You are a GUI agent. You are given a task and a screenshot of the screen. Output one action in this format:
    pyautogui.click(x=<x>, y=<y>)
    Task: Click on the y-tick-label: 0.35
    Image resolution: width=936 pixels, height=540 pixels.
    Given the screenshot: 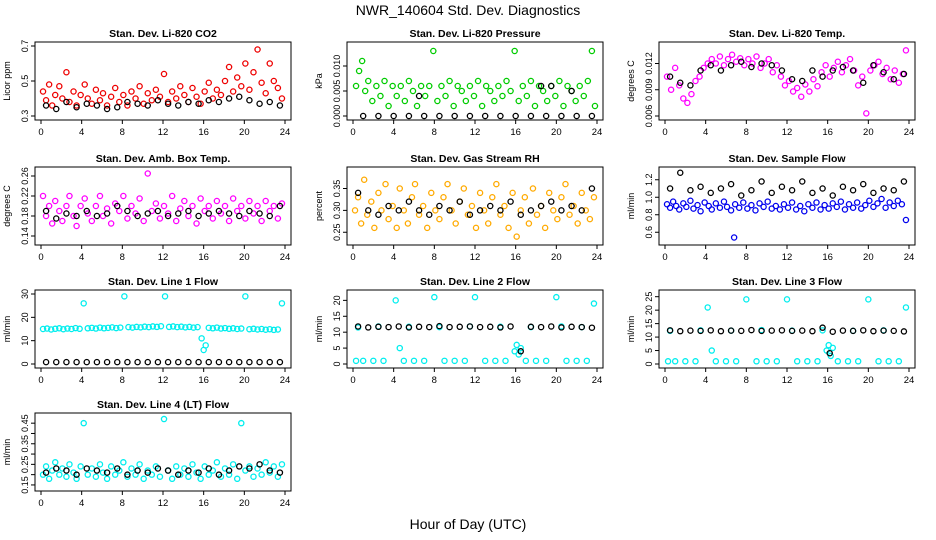 What is the action you would take?
    pyautogui.click(x=25, y=444)
    